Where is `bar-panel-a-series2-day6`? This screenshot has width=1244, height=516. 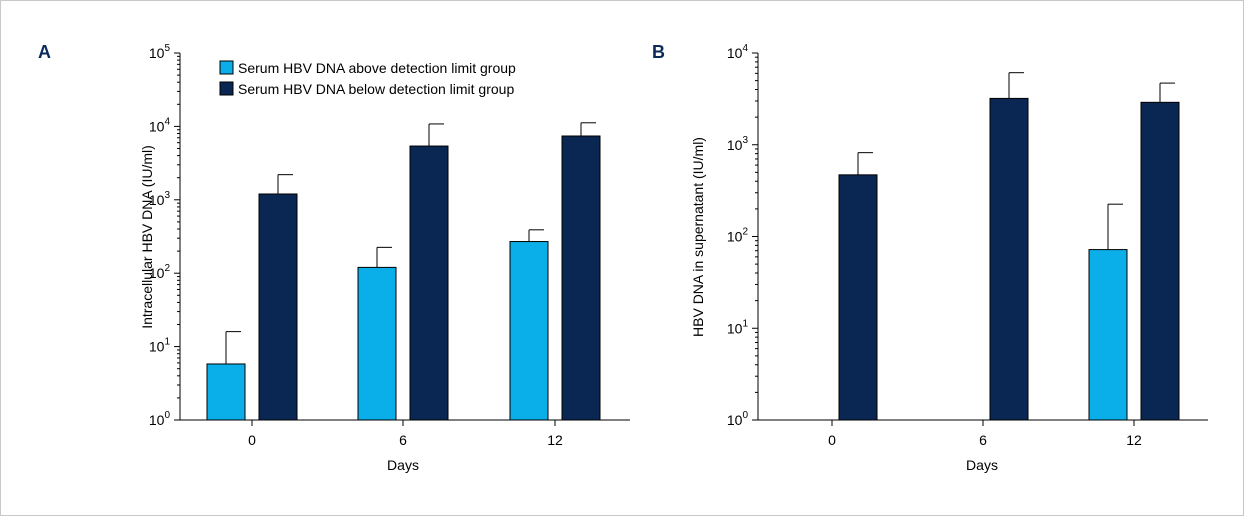 bar-panel-a-series2-day6 is located at coordinates (429, 283).